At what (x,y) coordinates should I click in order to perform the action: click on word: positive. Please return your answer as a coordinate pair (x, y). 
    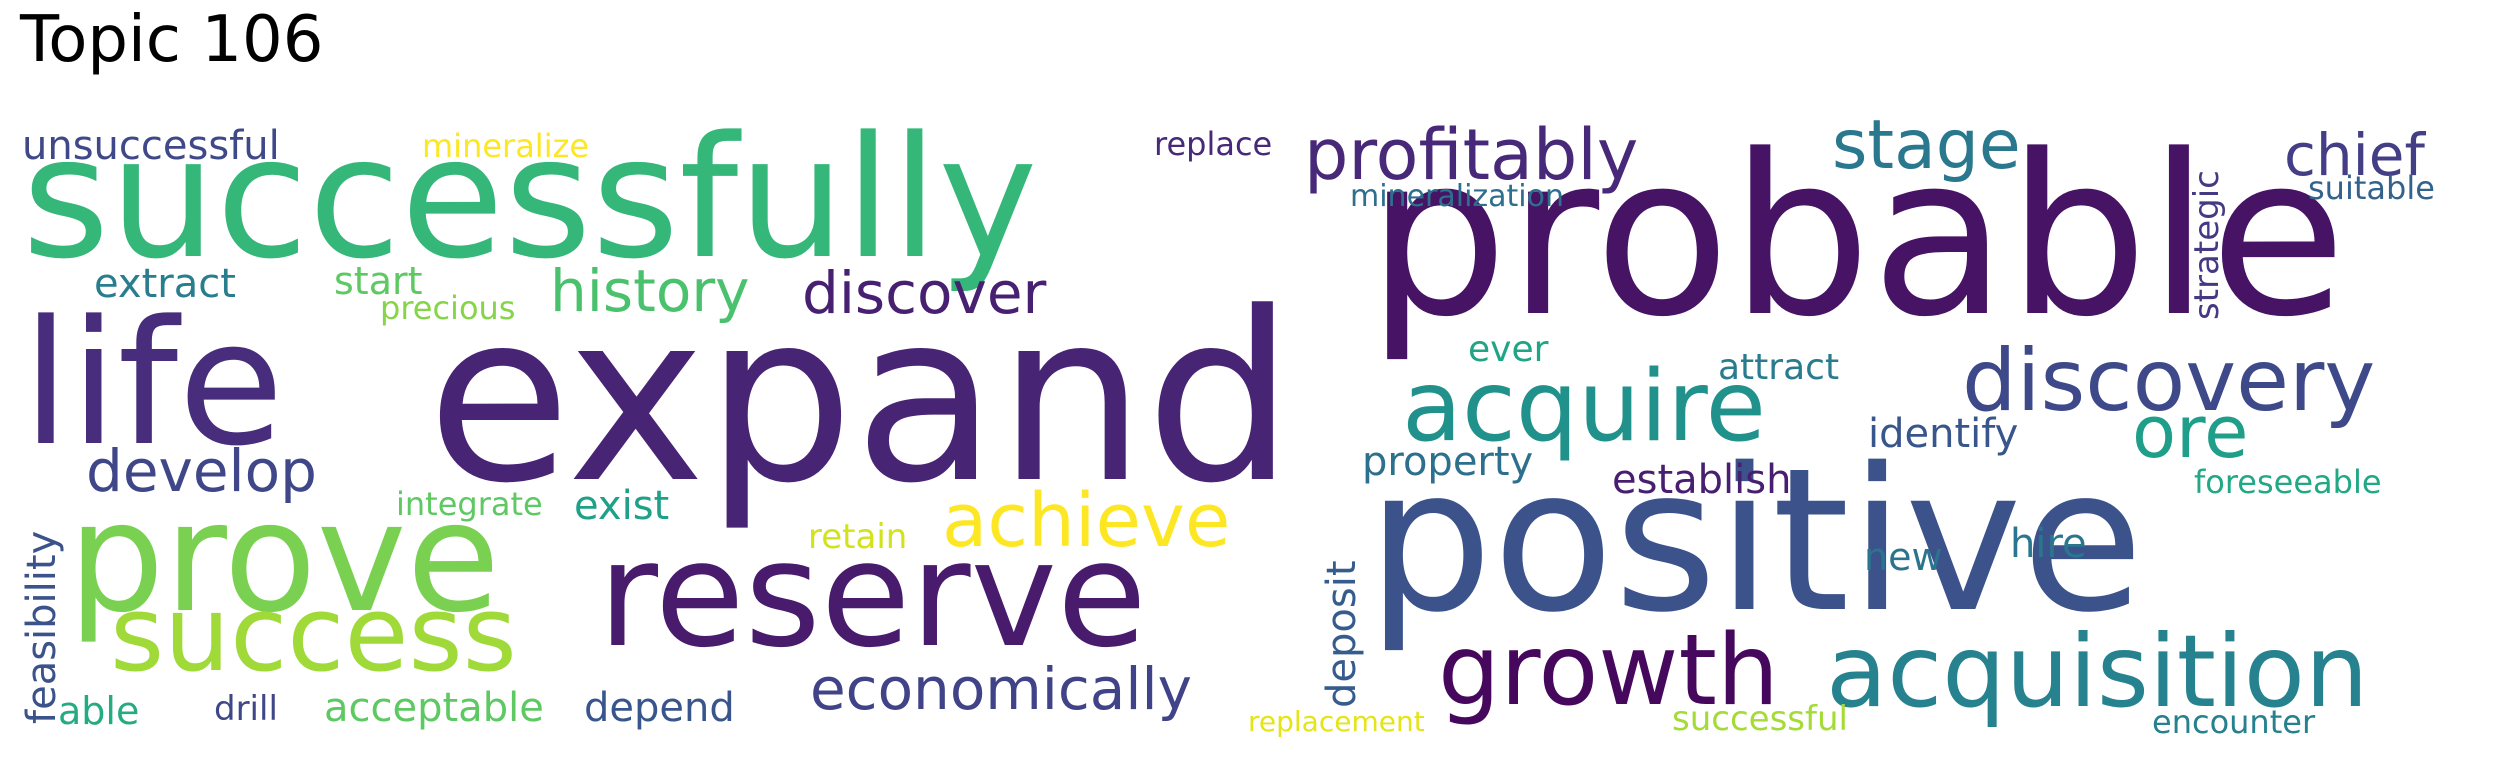
    Looking at the image, I should click on (1755, 540).